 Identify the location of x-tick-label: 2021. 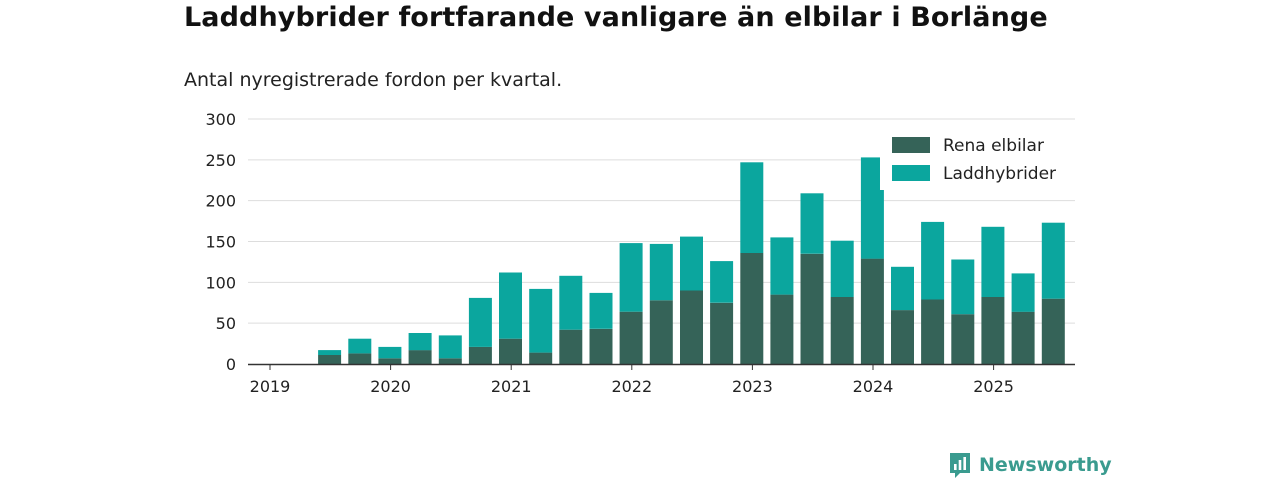
(511, 386).